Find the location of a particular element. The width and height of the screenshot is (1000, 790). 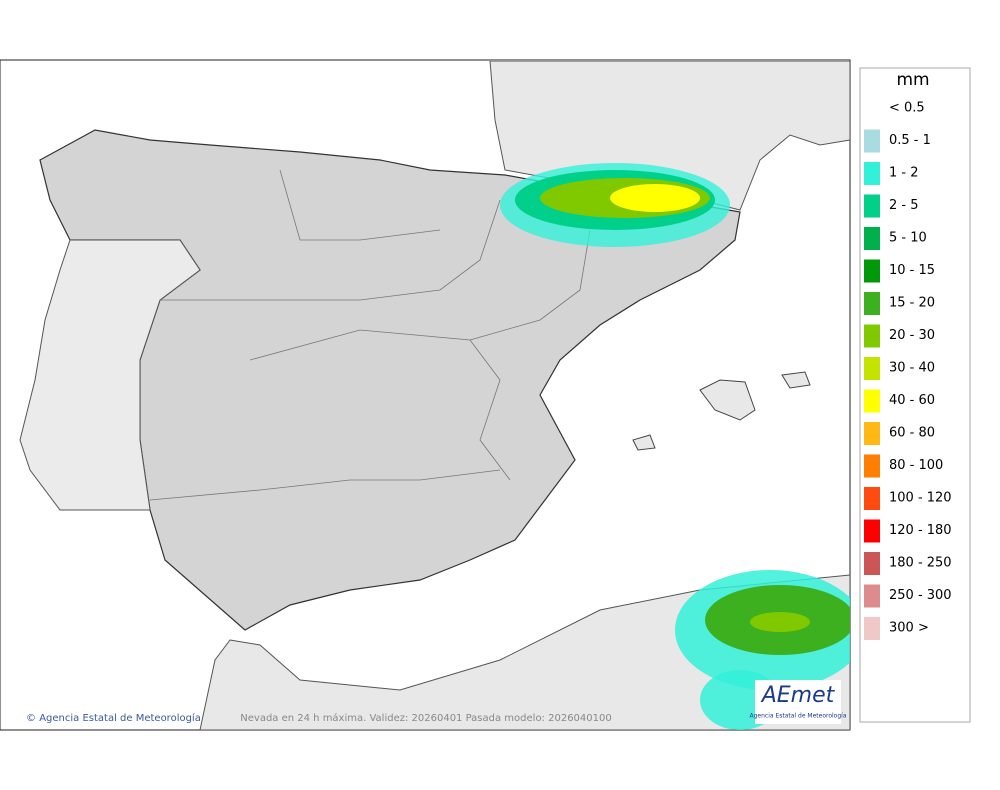

legend-label: 1 - 2 is located at coordinates (904, 173).